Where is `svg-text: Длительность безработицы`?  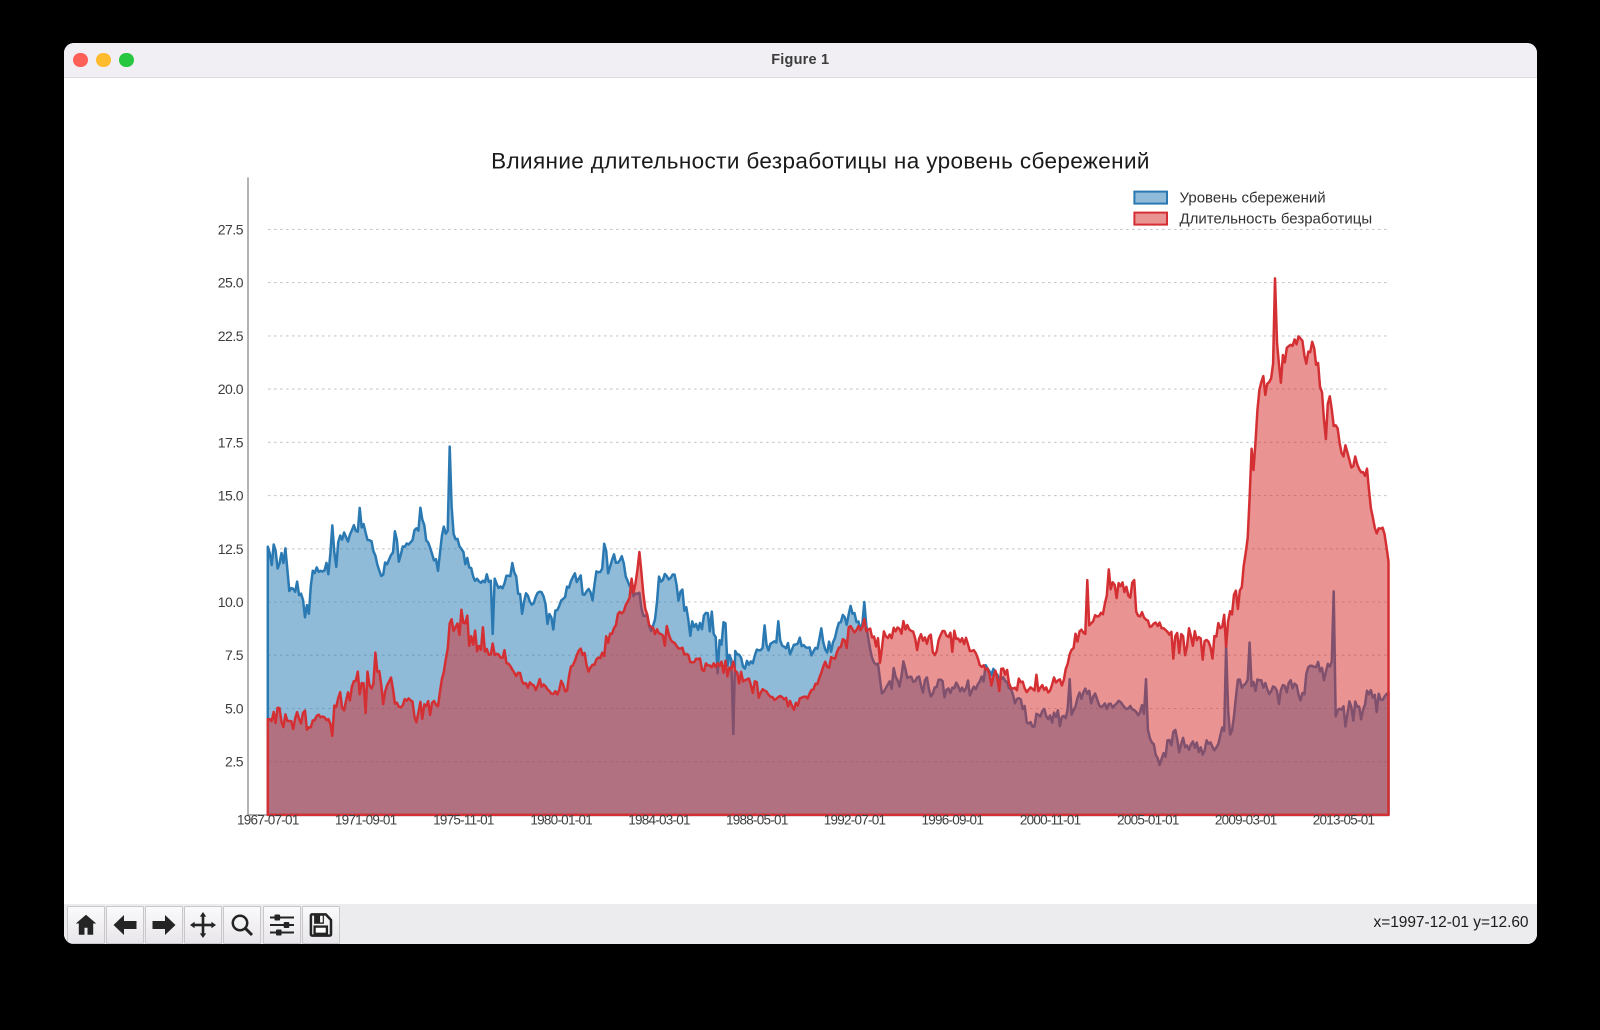
svg-text: Длительность безработицы is located at coordinates (1276, 218).